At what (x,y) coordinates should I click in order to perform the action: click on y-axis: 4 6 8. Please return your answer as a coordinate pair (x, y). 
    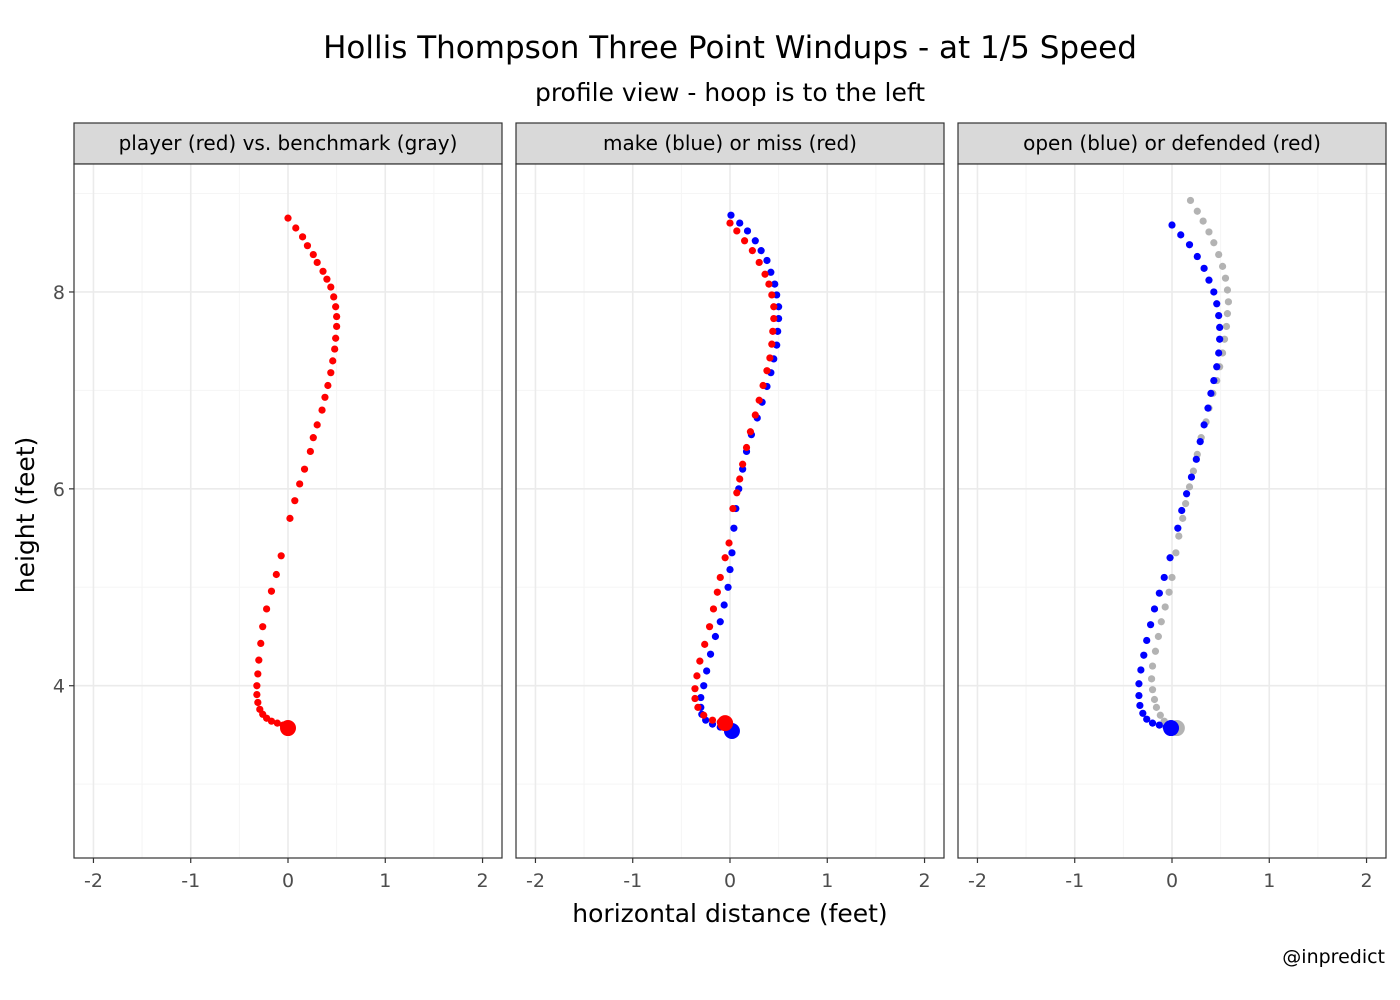
    Looking at the image, I should click on (63, 490).